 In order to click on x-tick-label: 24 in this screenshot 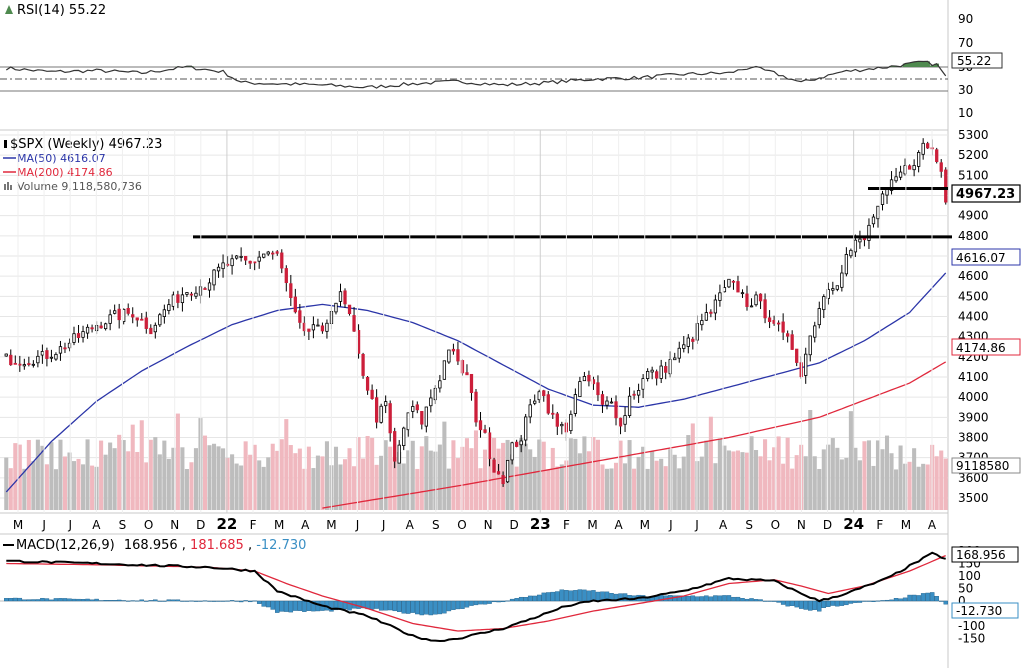, I will do `click(853, 524)`.